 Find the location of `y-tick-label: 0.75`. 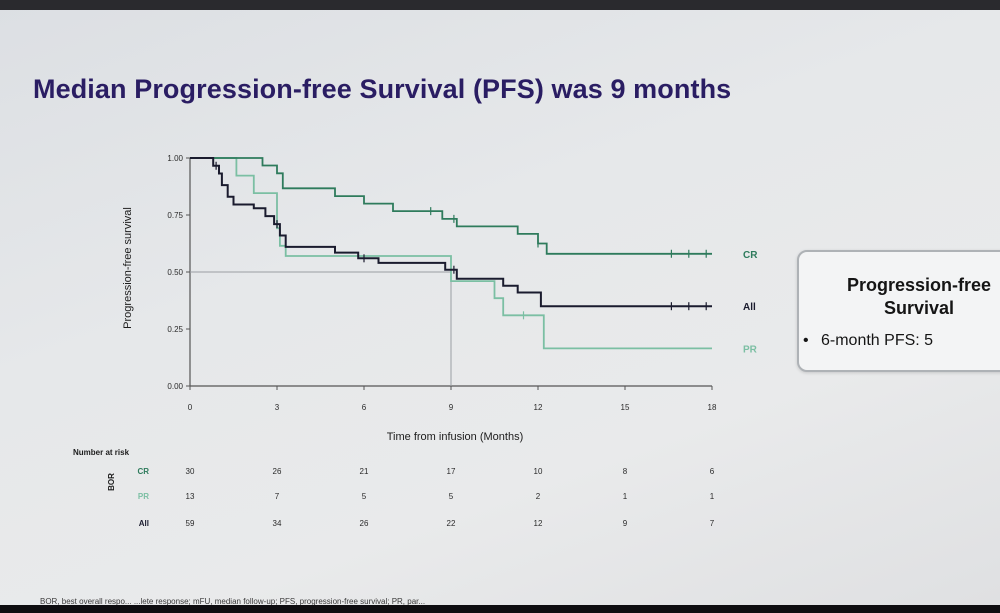

y-tick-label: 0.75 is located at coordinates (175, 215).